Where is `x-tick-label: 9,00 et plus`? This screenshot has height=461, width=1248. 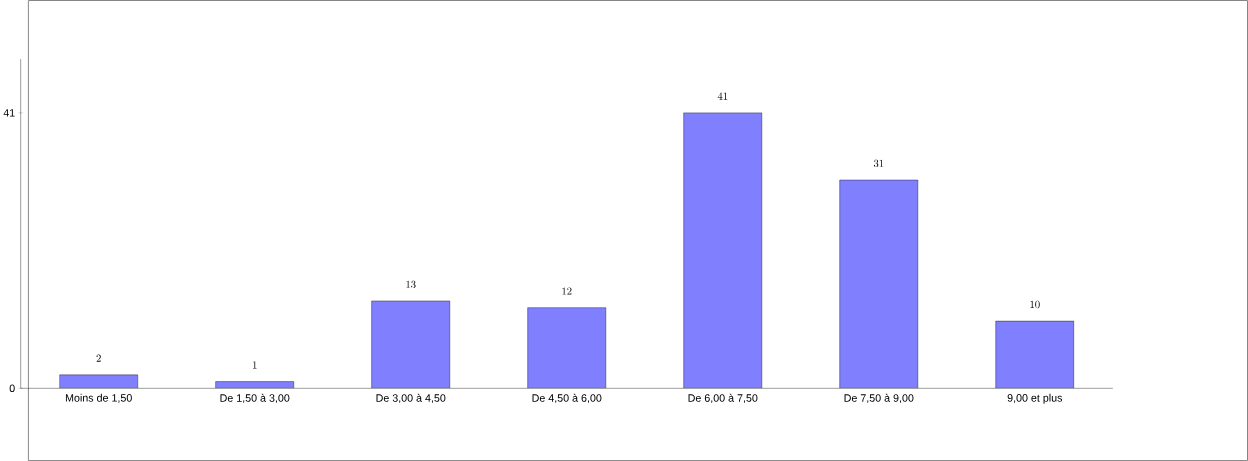 x-tick-label: 9,00 et plus is located at coordinates (1035, 398).